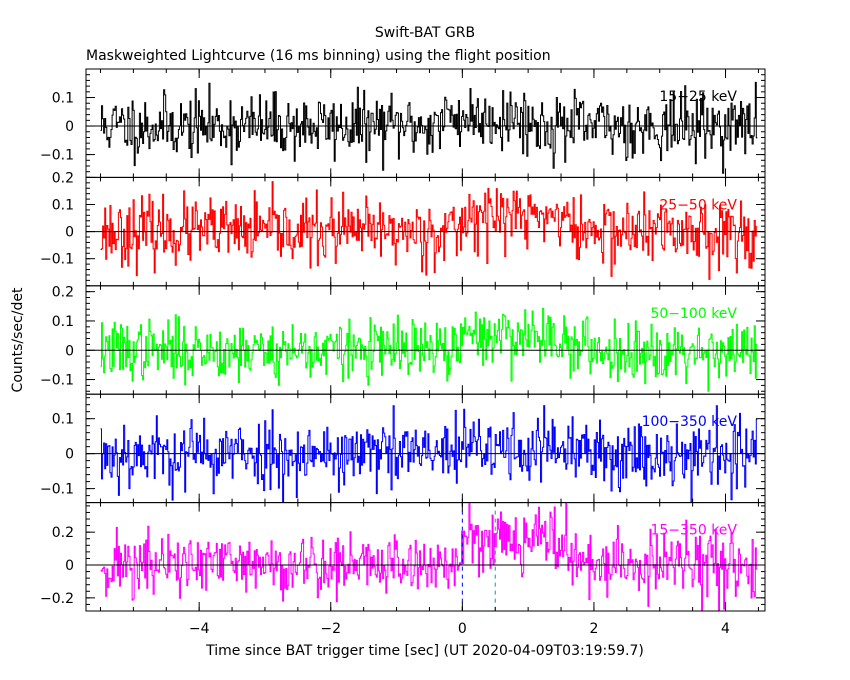  Describe the element at coordinates (725, 629) in the screenshot. I see `x-tick-label: 4` at that location.